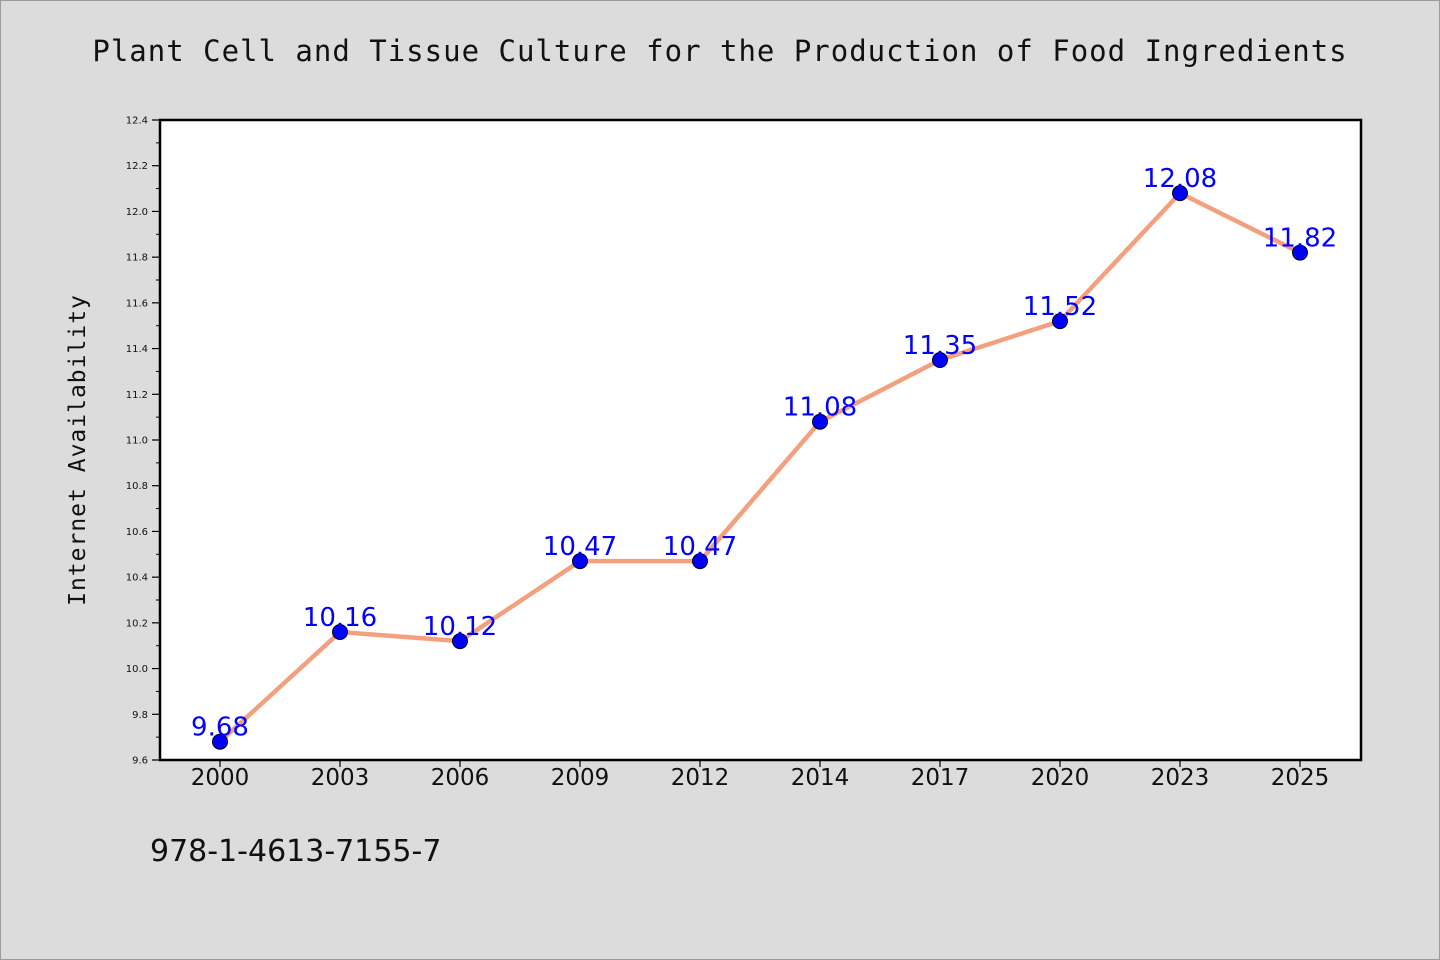 The image size is (1440, 960). Describe the element at coordinates (340, 618) in the screenshot. I see `data-label: 10.16` at that location.